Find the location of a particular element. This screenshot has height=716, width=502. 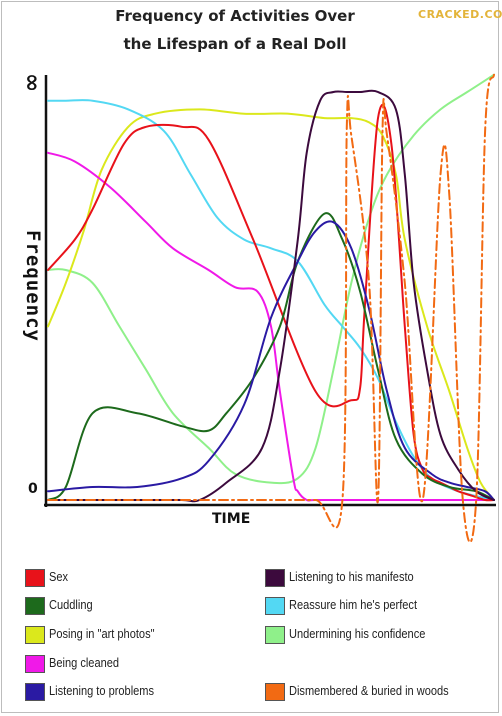

legend-label: Being cleaned is located at coordinates (84, 662).